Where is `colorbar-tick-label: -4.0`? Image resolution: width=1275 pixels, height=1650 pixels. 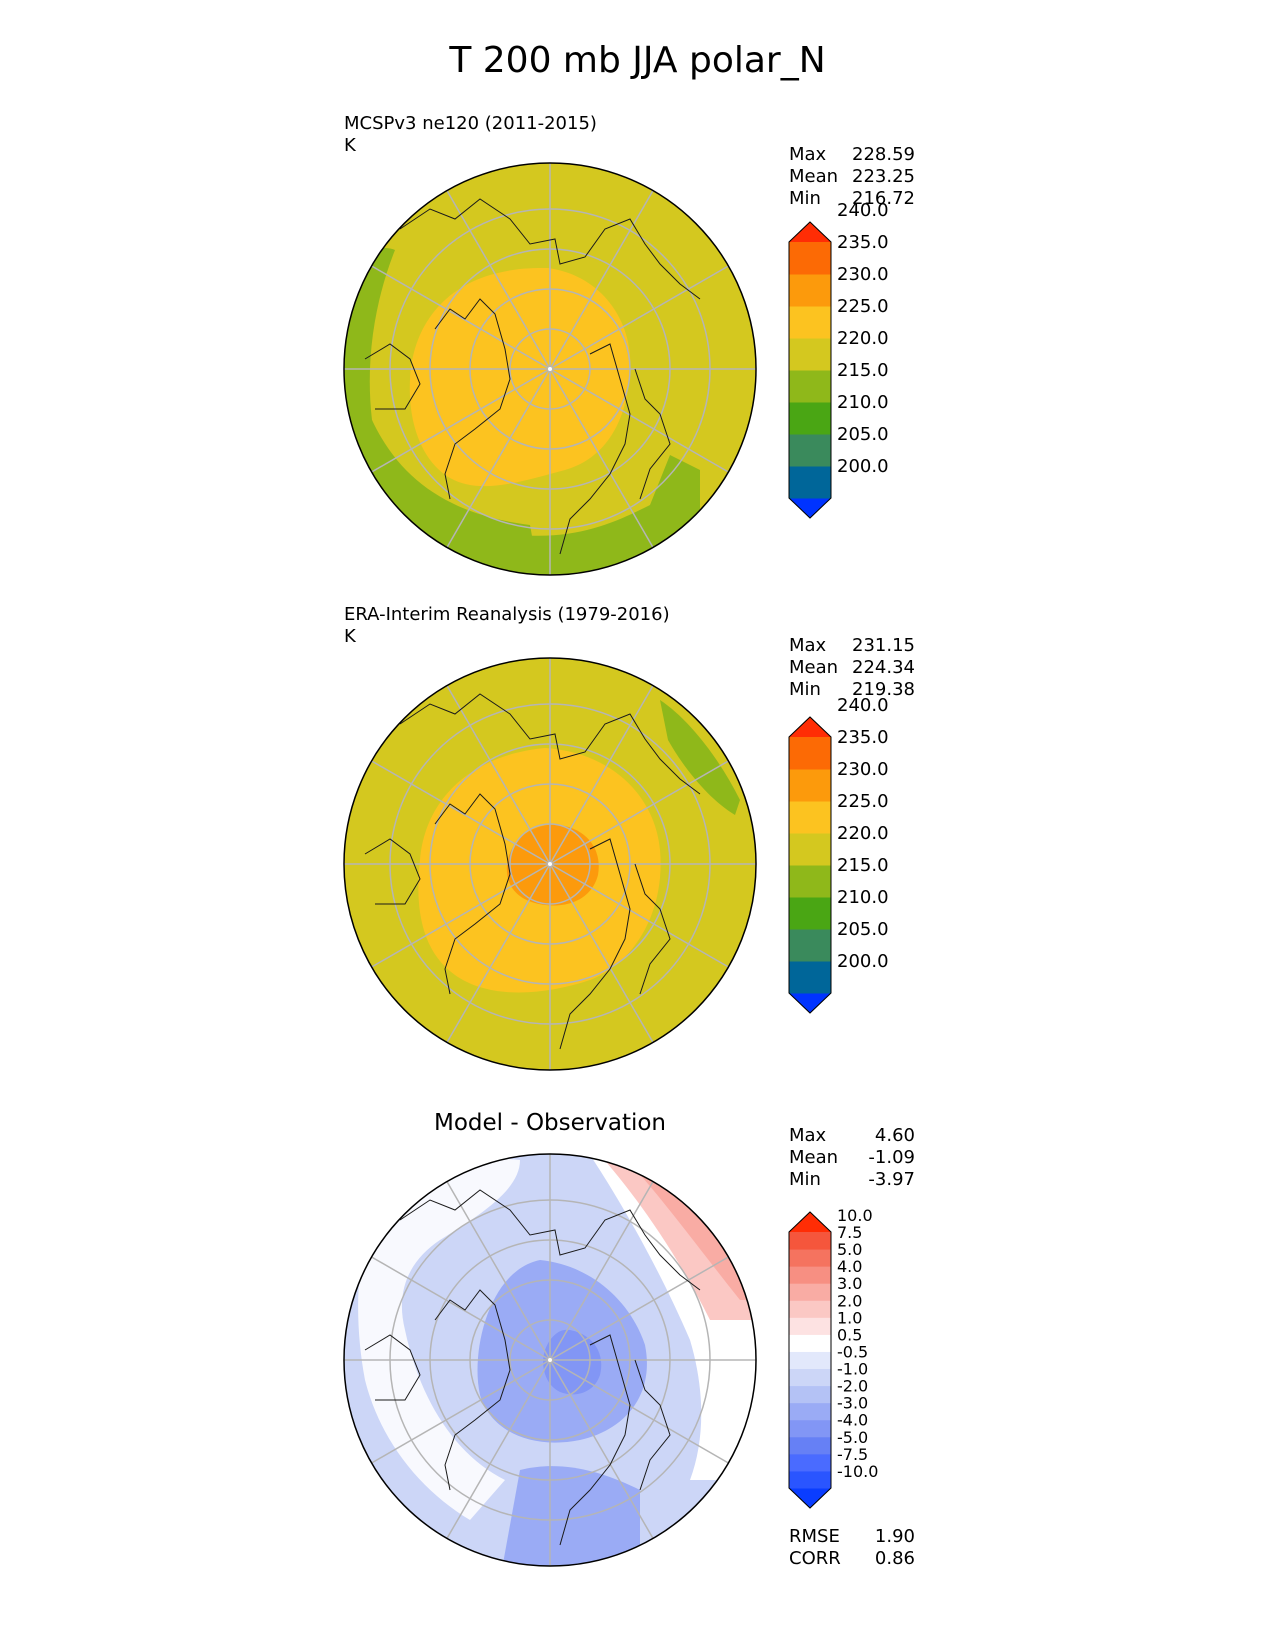
colorbar-tick-label: -4.0 is located at coordinates (852, 1420).